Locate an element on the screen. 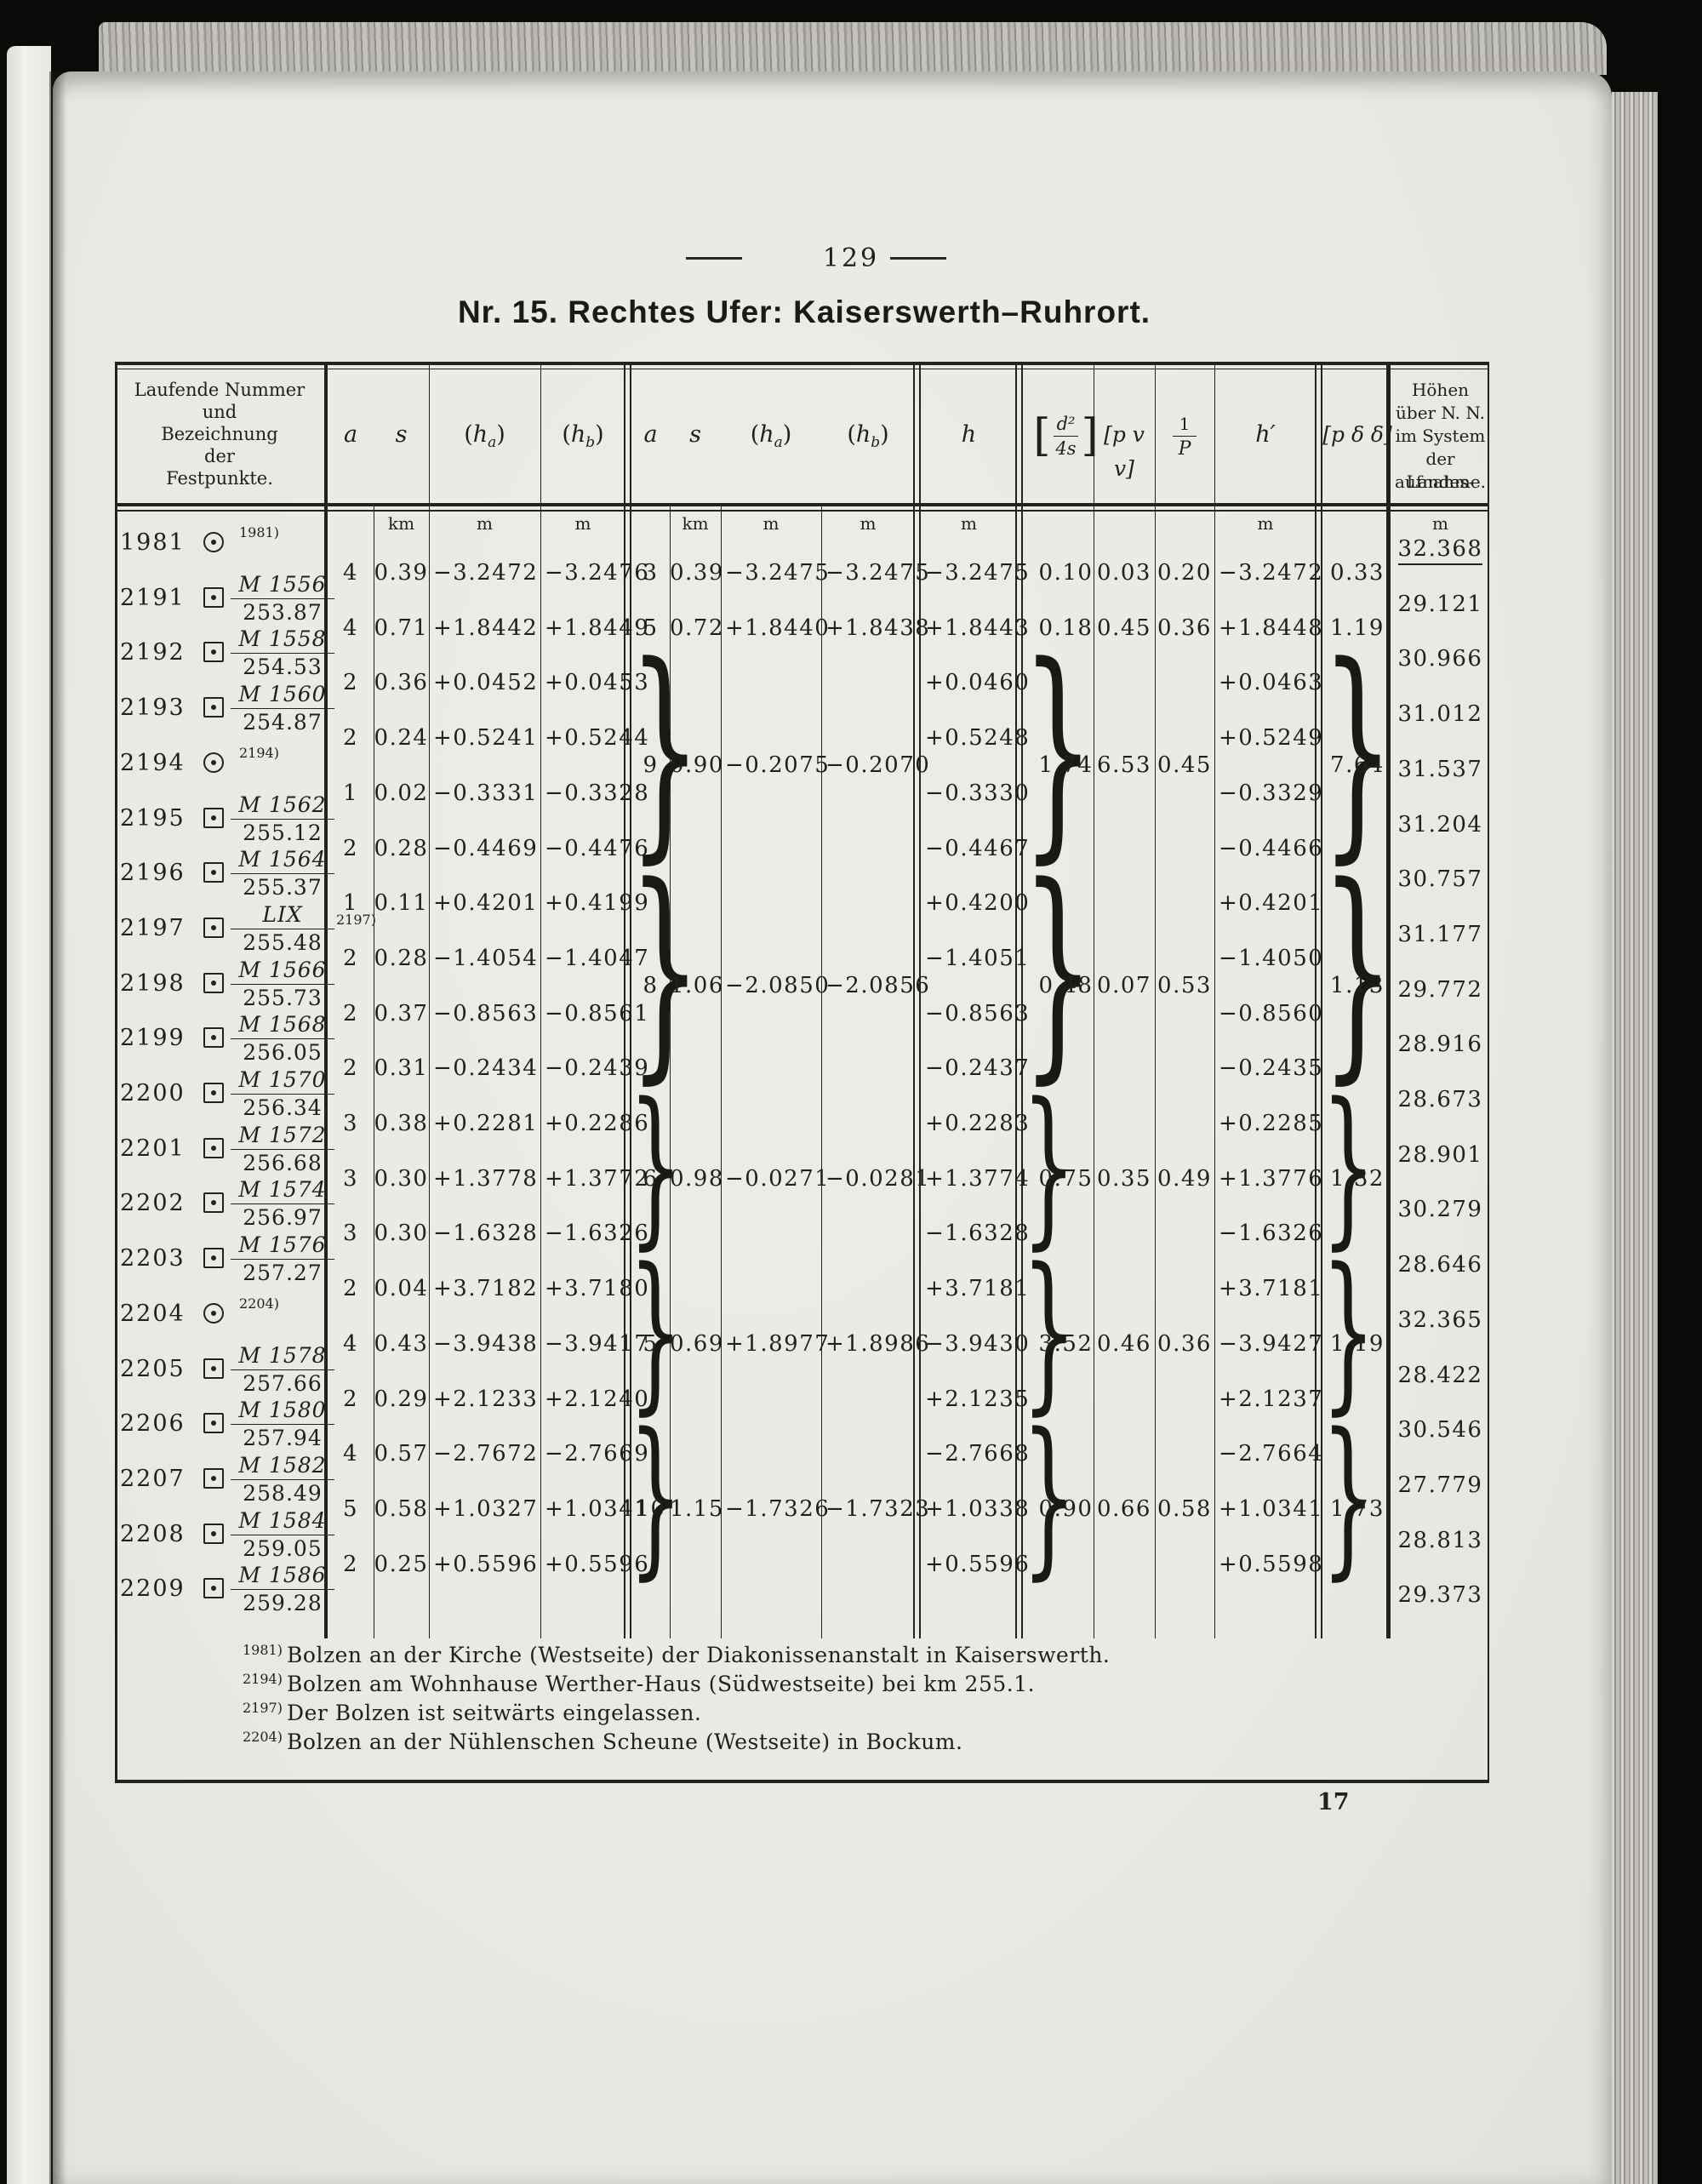 This screenshot has width=1702, height=2184. cell-h: +0.5248 is located at coordinates (978, 738).